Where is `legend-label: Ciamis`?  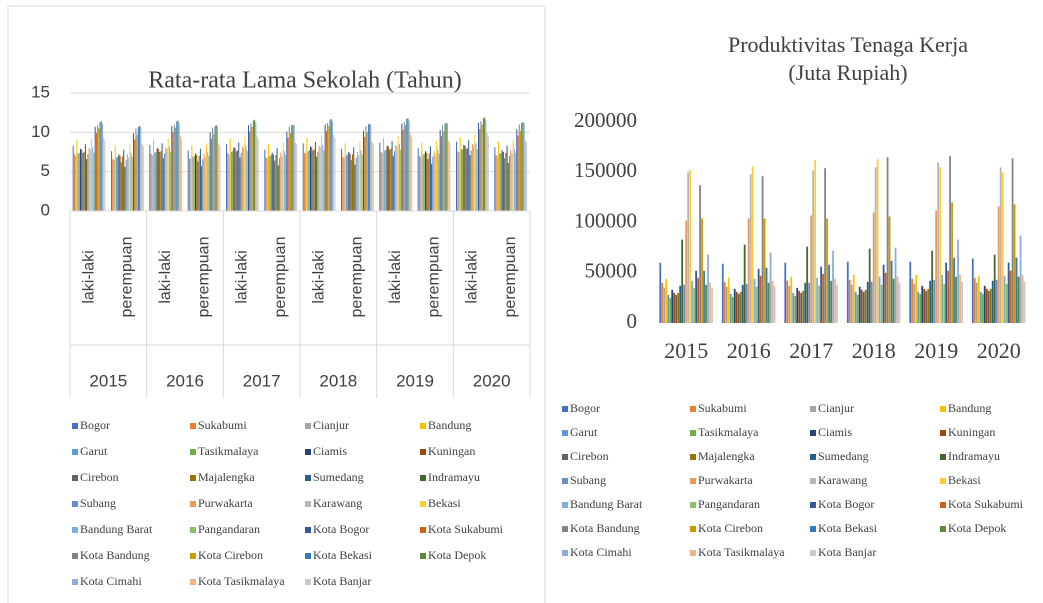
legend-label: Ciamis is located at coordinates (835, 432).